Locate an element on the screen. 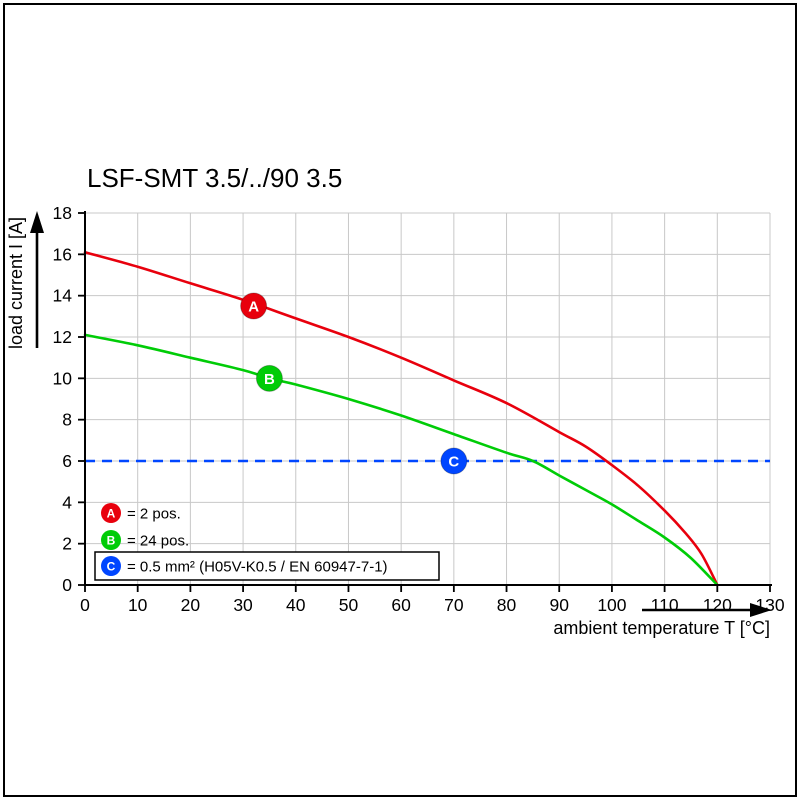 This screenshot has height=800, width=800. chart-title: LSF-SMT 3.5/../90 3.5 is located at coordinates (215, 178).